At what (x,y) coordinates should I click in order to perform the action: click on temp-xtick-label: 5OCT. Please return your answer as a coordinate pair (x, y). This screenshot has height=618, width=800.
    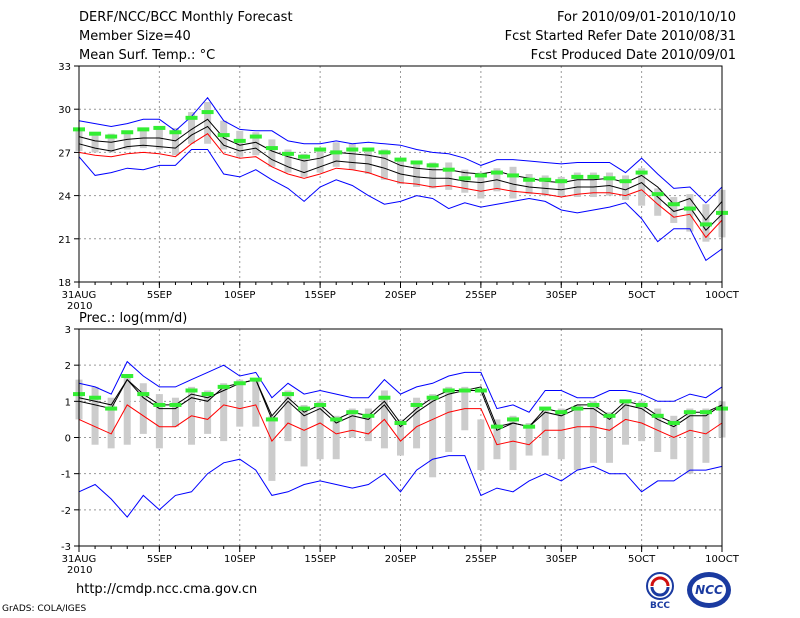
    Looking at the image, I should click on (642, 295).